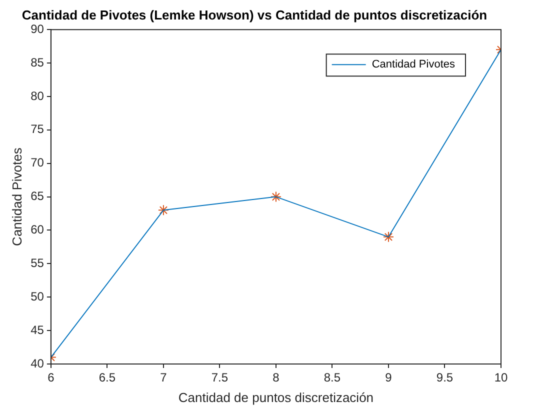 The image size is (539, 416). I want to click on y-tick-label: 75, so click(37, 129).